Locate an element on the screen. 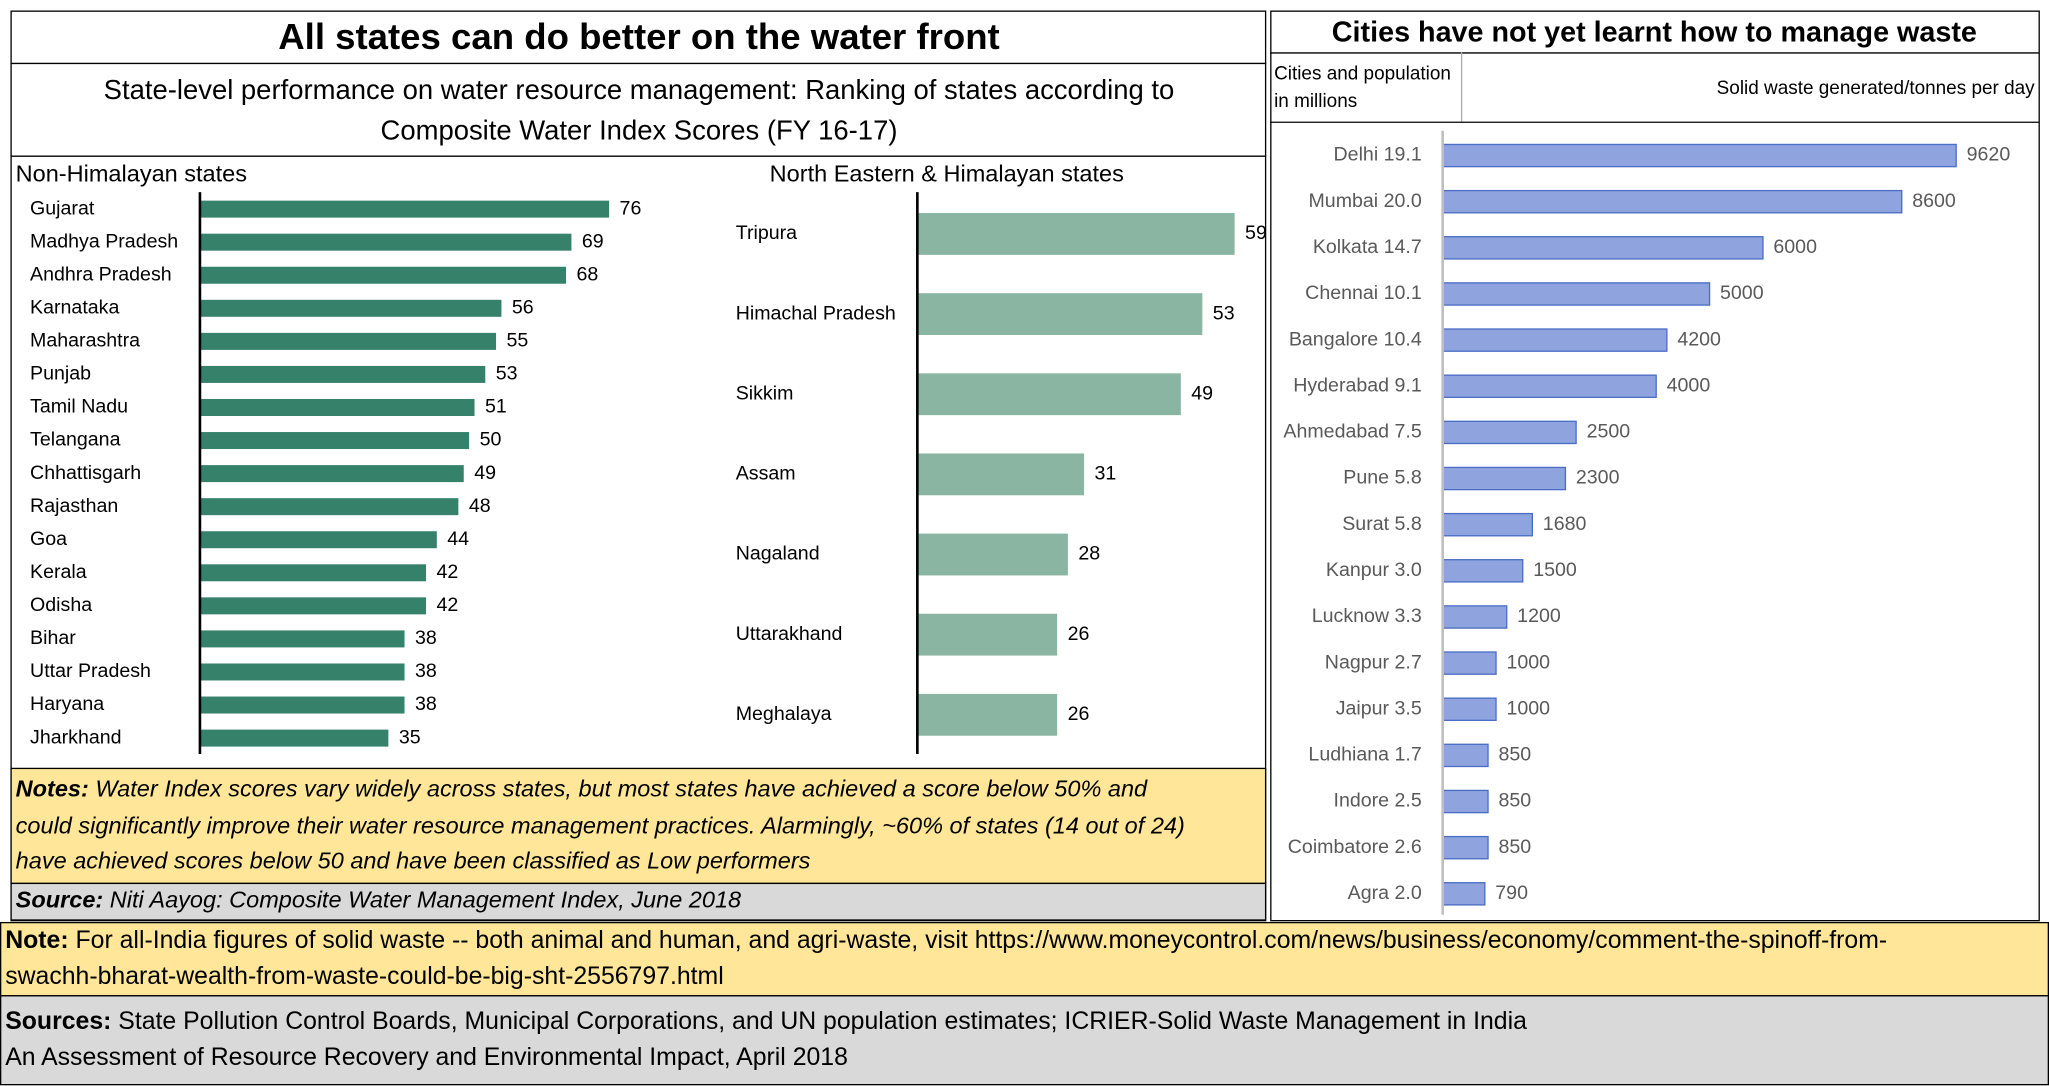 This screenshot has width=2049, height=1086. category-label: Meghalaya is located at coordinates (784, 714).